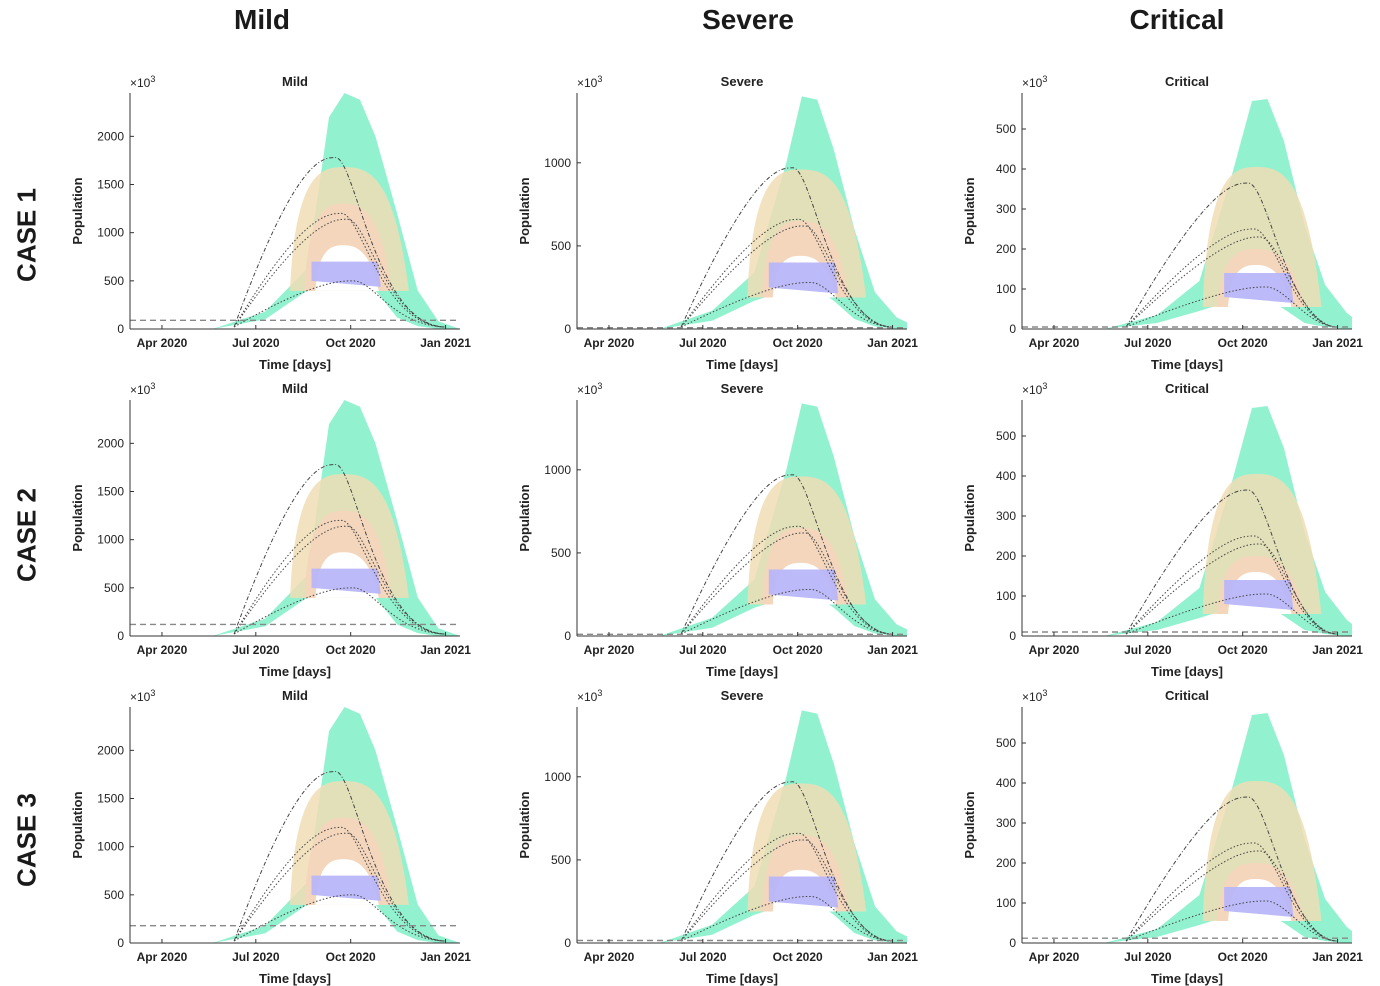  I want to click on column-header-mild: Mild, so click(262, 19).